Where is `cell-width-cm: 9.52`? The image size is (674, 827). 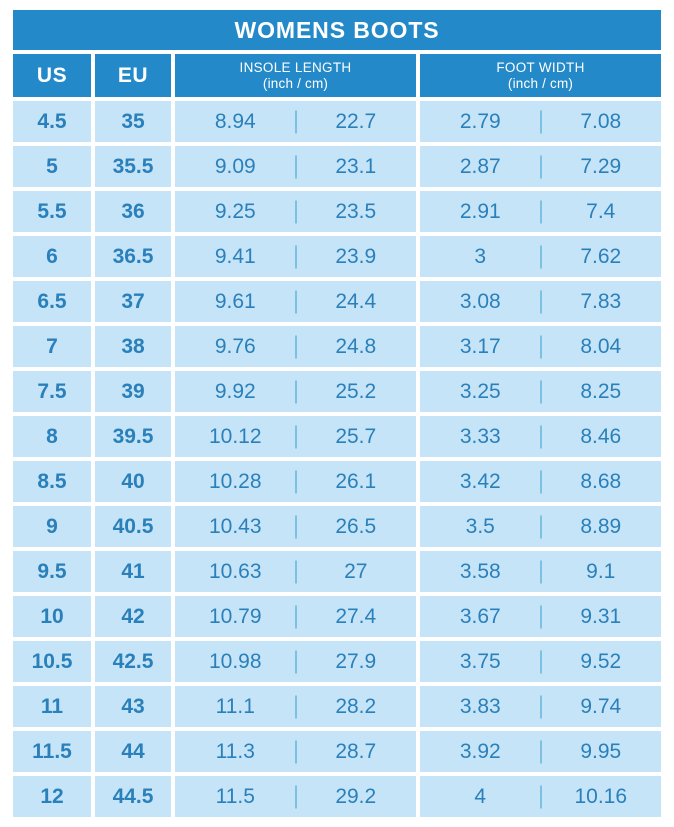
cell-width-cm: 9.52 is located at coordinates (601, 661).